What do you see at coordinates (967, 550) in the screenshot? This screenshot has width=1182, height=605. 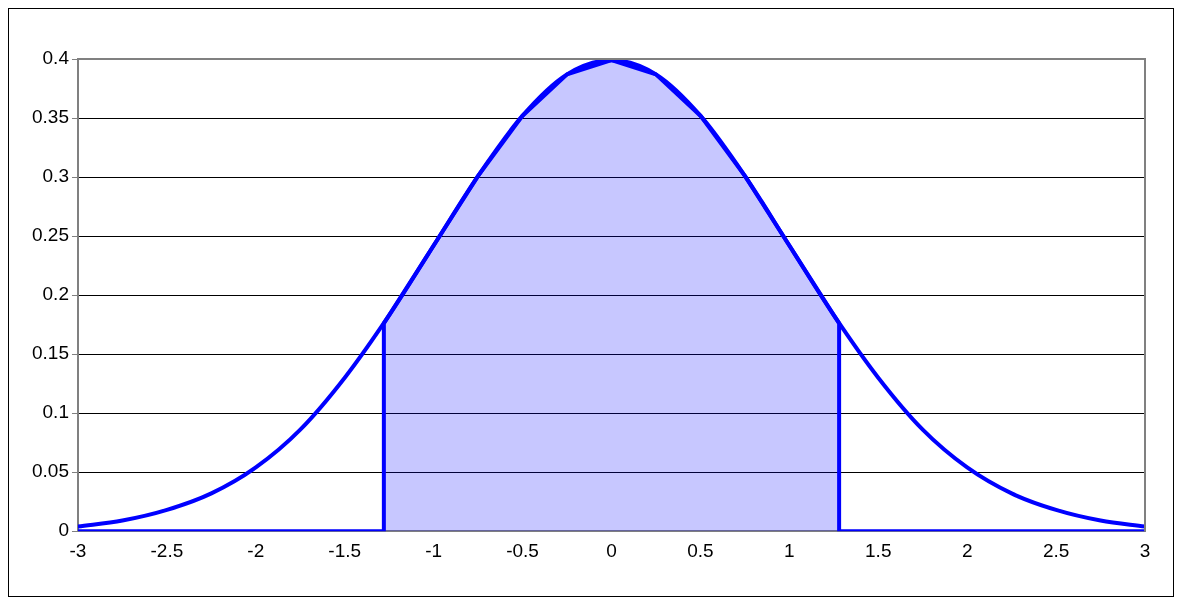 I see `x-tick-label: 2` at bounding box center [967, 550].